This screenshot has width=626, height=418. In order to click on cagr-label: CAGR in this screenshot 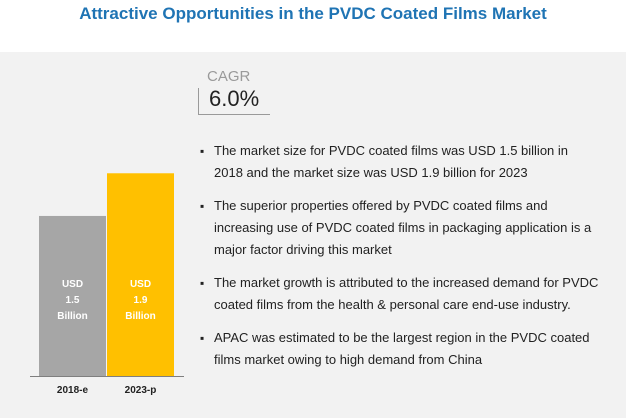, I will do `click(229, 76)`.